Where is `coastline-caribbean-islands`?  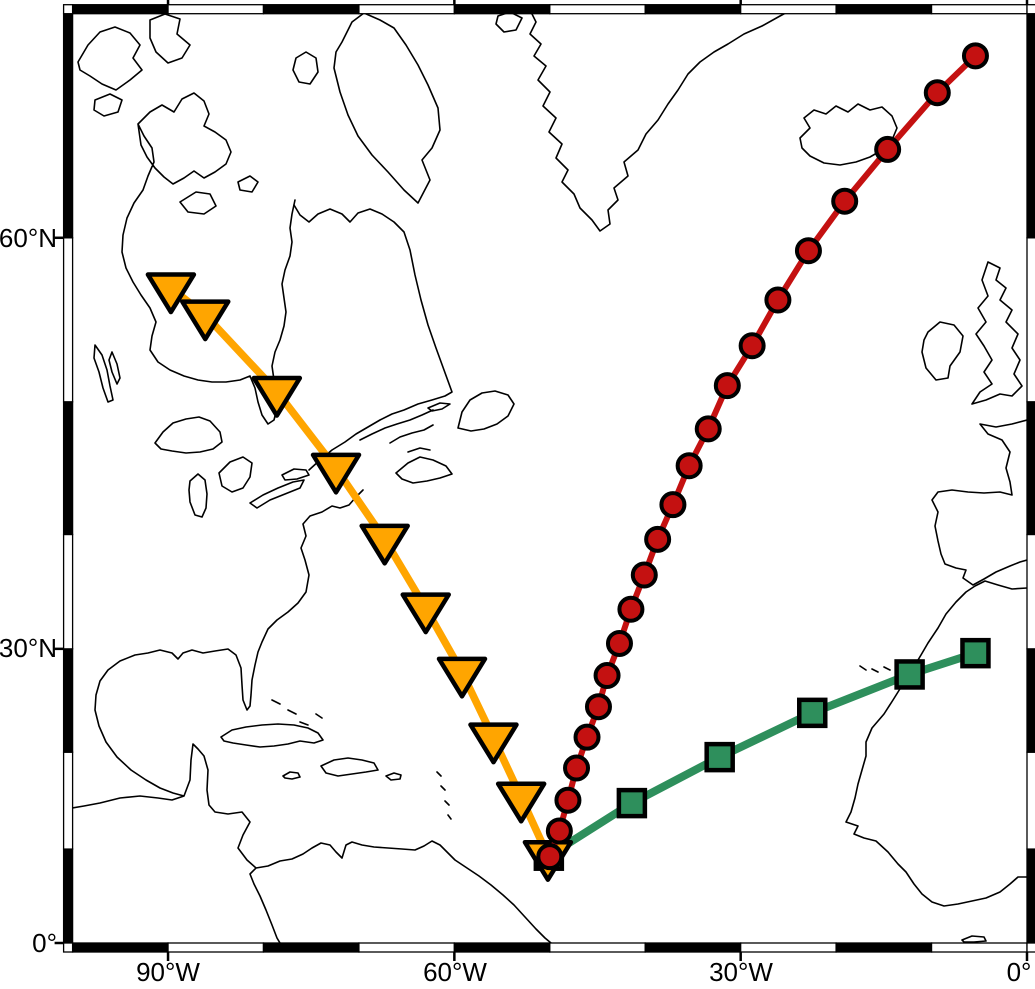 coastline-caribbean-islands is located at coordinates (336, 759).